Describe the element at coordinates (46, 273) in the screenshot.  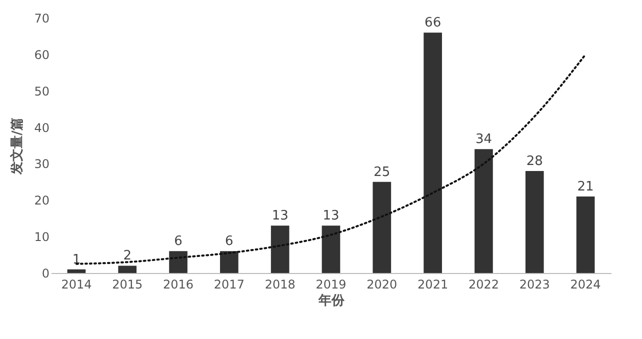
I see `y-tick-label: 0` at that location.